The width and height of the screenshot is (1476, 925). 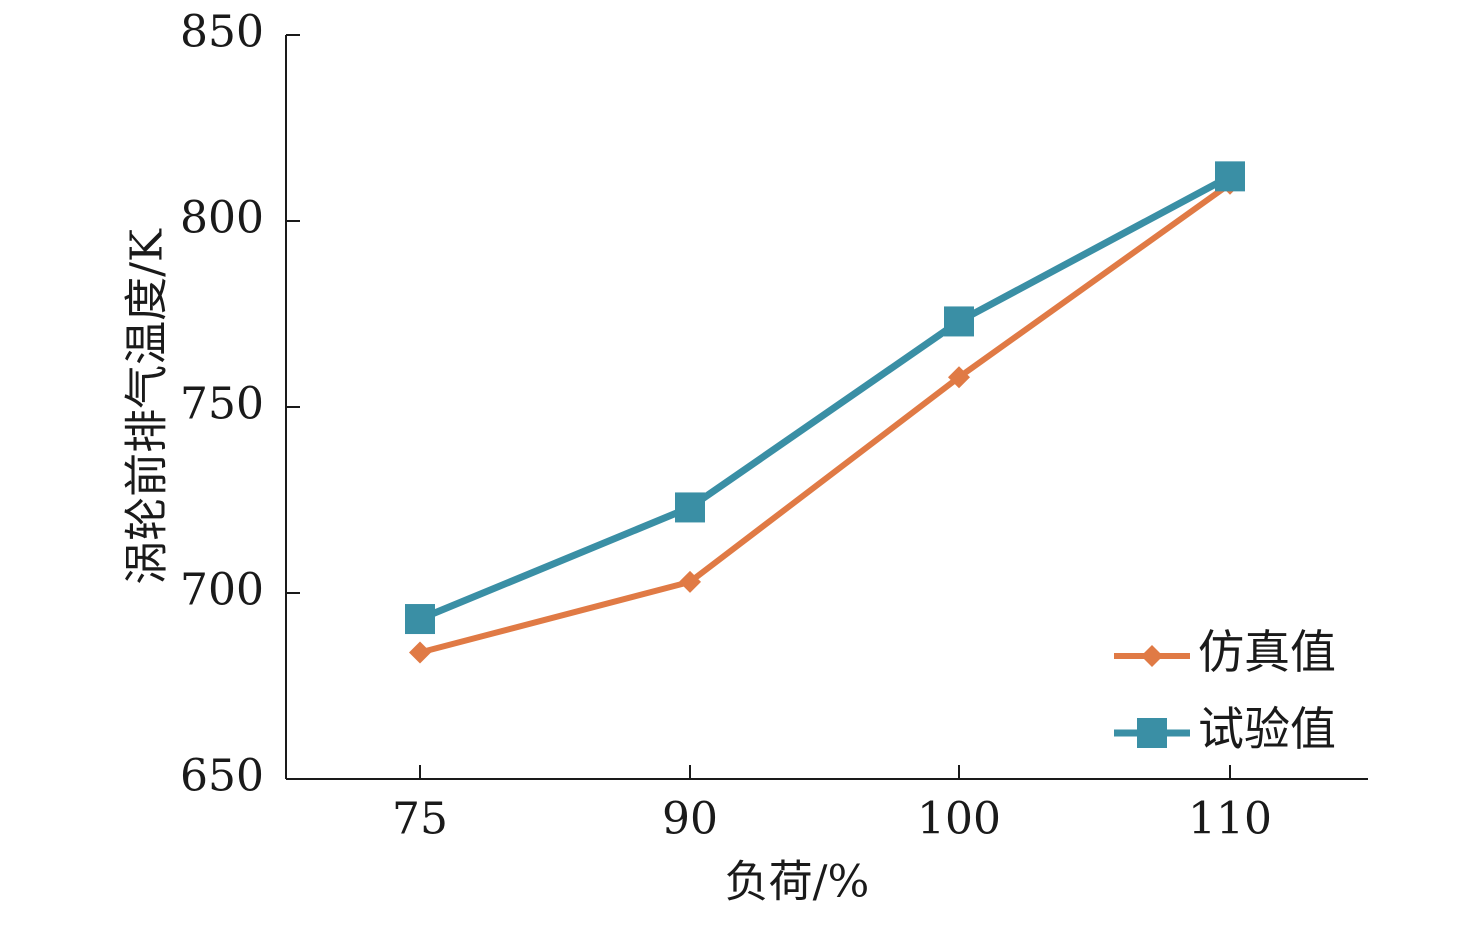 What do you see at coordinates (222, 776) in the screenshot?
I see `y-tick-label: 650` at bounding box center [222, 776].